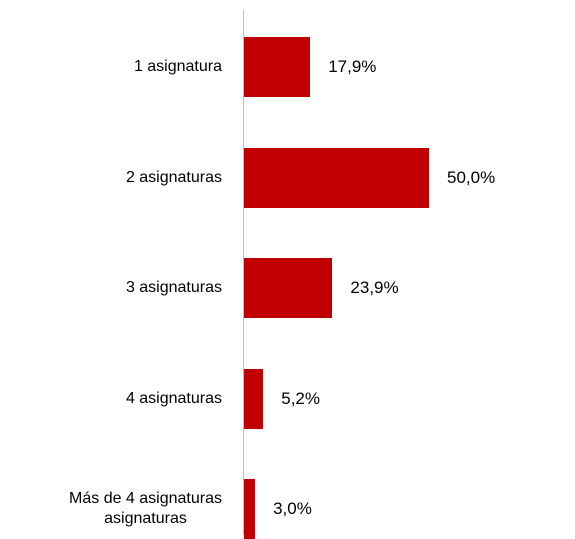 The height and width of the screenshot is (539, 575). Describe the element at coordinates (352, 67) in the screenshot. I see `value-label: 17,9%` at that location.